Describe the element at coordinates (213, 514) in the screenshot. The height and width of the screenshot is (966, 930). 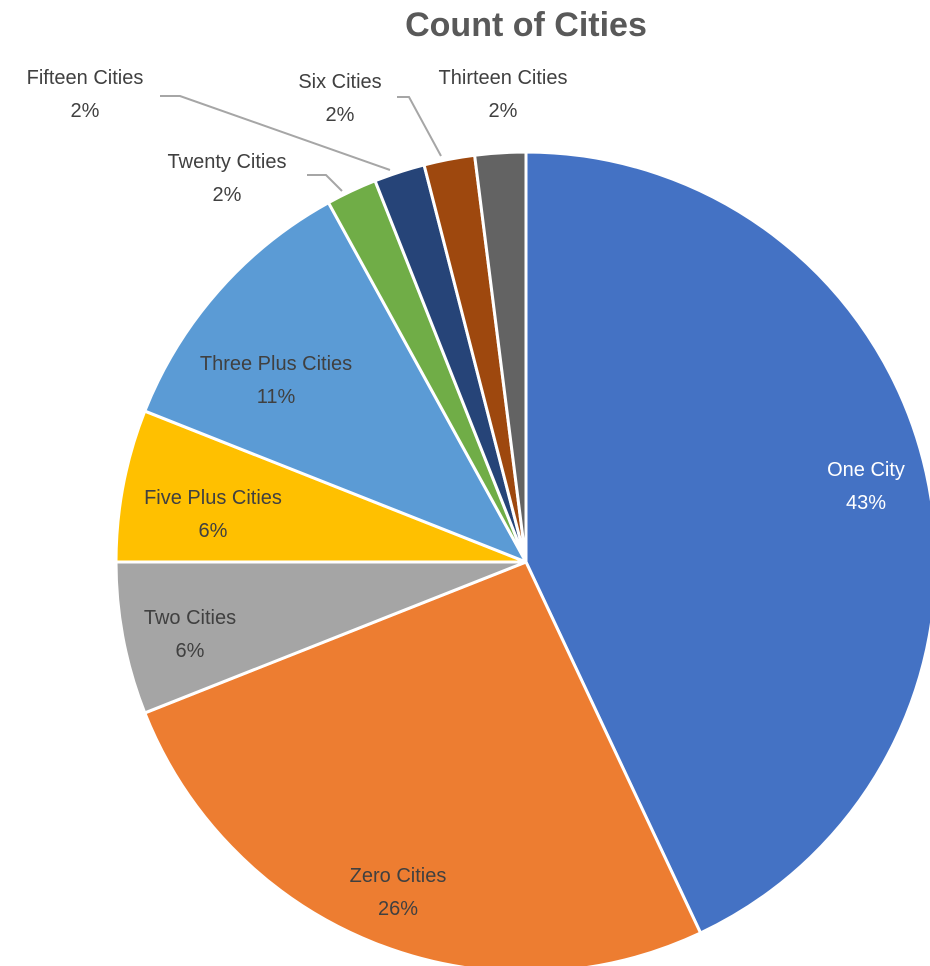
I see `data-label-five-plus-cities: Five Plus Cities 6%` at that location.